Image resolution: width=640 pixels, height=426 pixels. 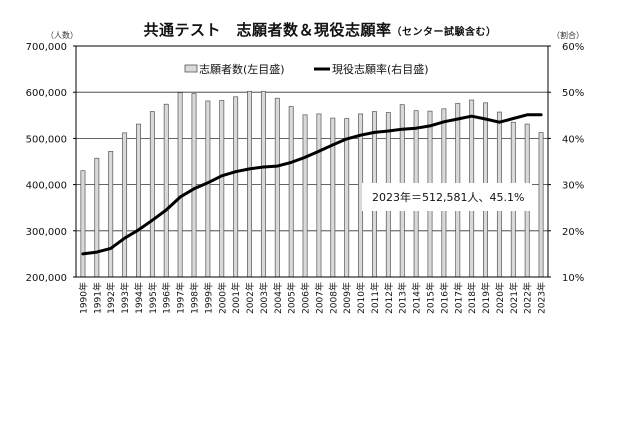 I want to click on x-tick-label: 1996年, so click(x=167, y=298).